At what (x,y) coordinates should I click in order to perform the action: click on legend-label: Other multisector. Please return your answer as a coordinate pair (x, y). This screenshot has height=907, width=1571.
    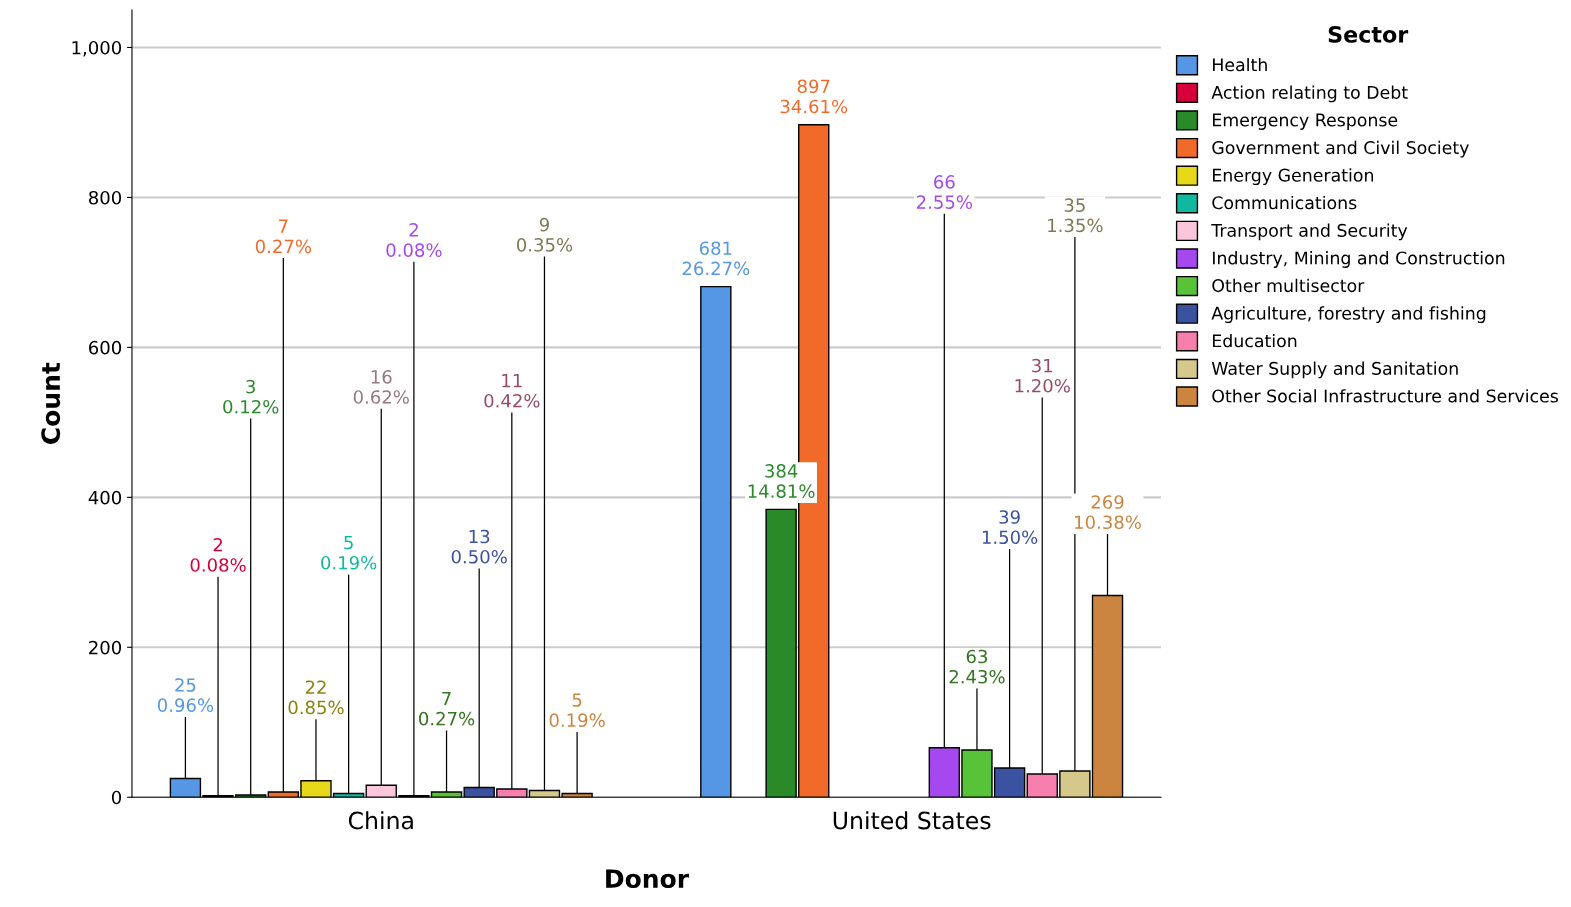
    Looking at the image, I should click on (1288, 285).